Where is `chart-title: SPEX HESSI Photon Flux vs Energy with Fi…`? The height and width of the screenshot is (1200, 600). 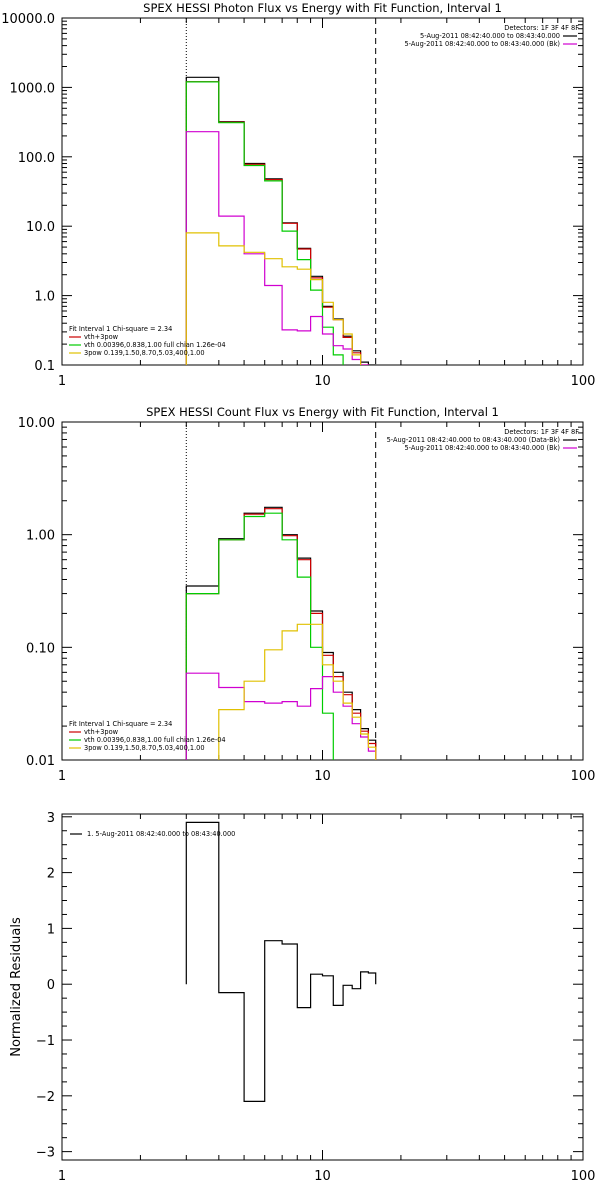 chart-title: SPEX HESSI Photon Flux vs Energy with Fi… is located at coordinates (322, 8).